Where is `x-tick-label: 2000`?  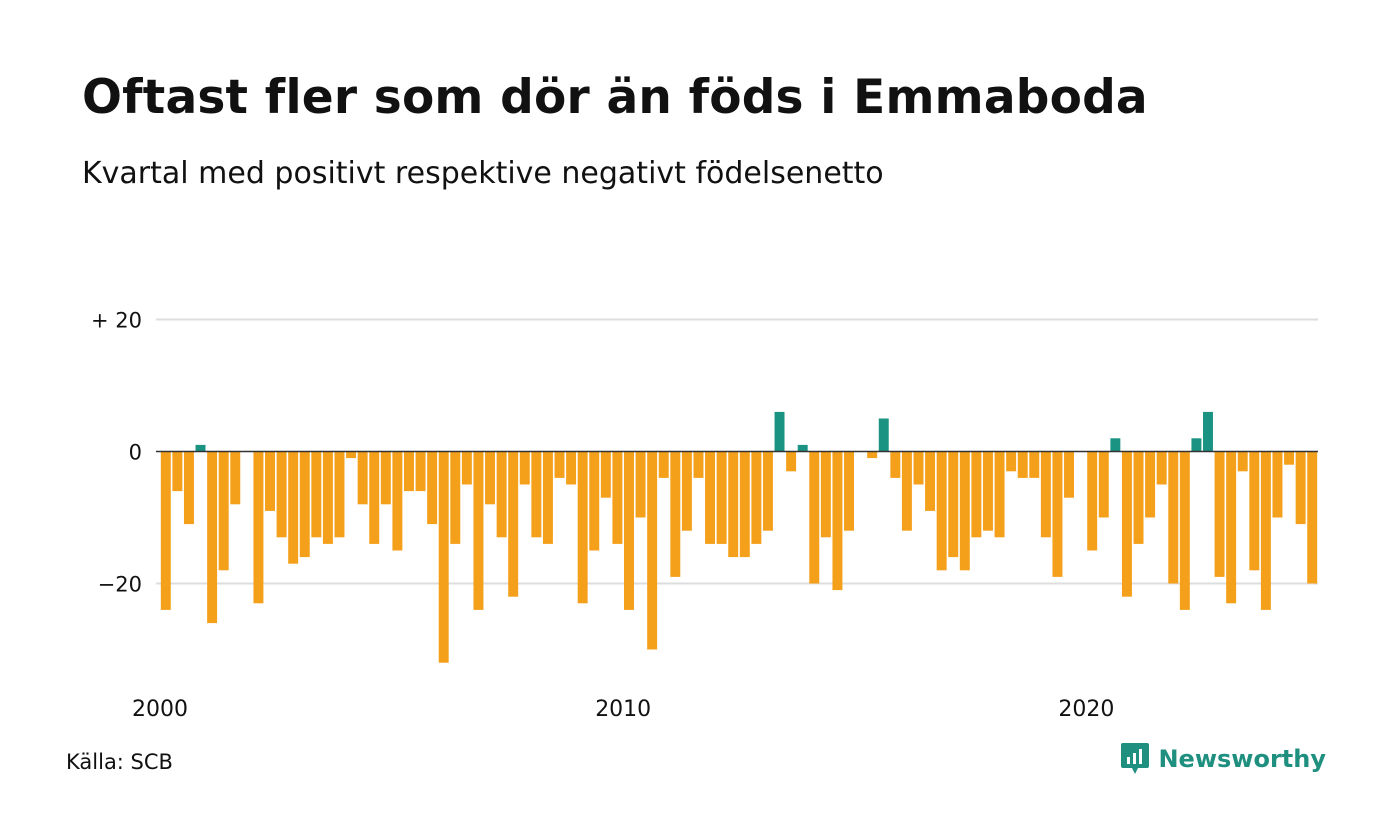
x-tick-label: 2000 is located at coordinates (160, 709).